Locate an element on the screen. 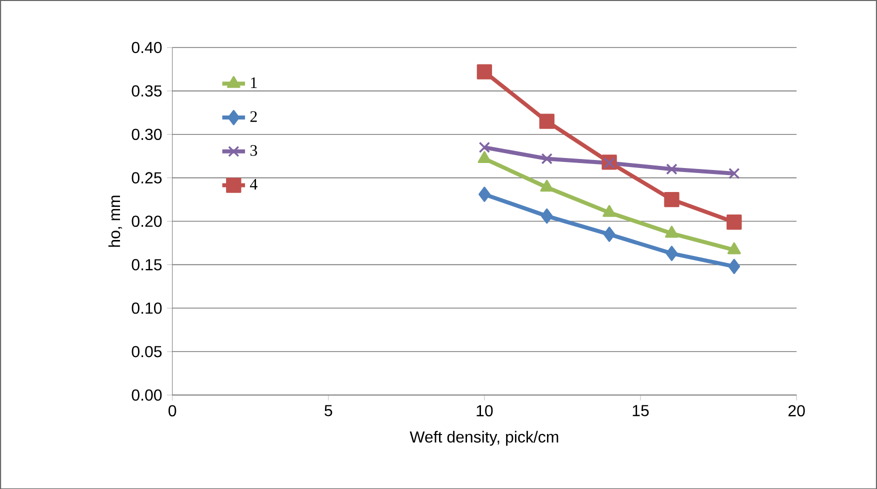 This screenshot has height=489, width=877. x-tick-label: 5 is located at coordinates (328, 410).